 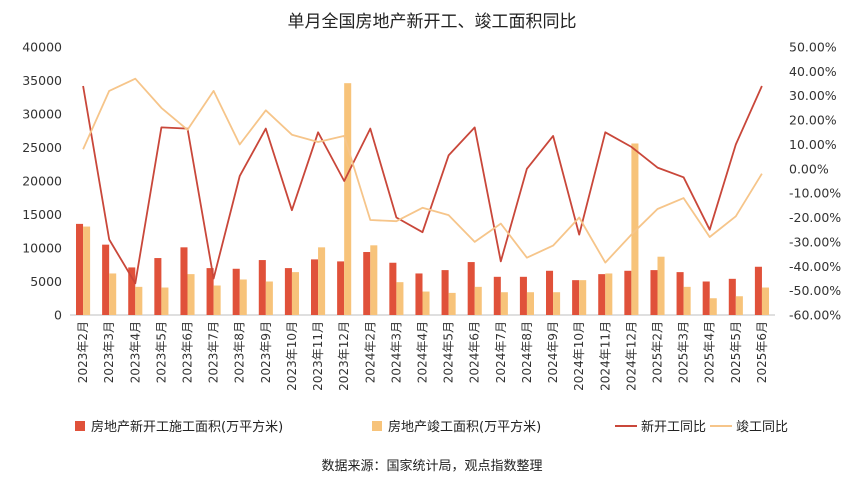 I want to click on left-tick-label: 20000, so click(x=42, y=181).